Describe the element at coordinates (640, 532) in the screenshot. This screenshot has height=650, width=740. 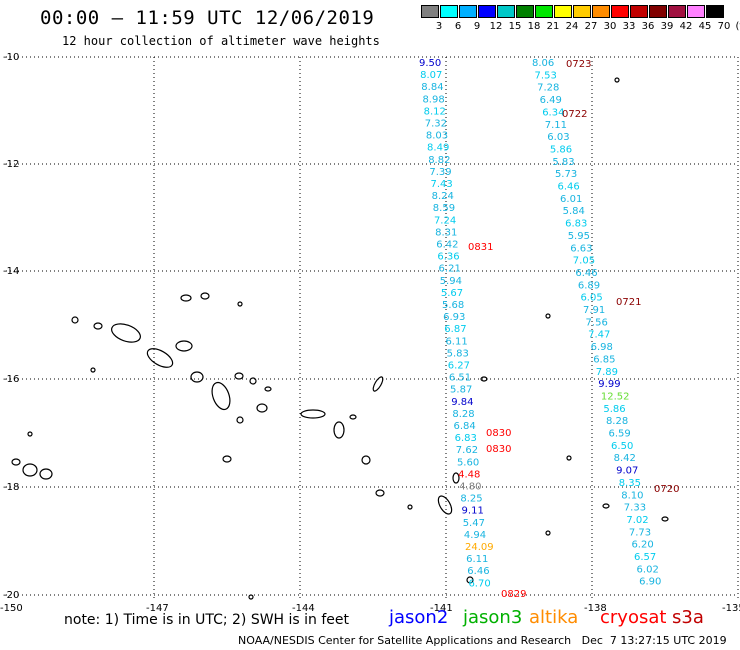
I see `track-mid-height: 7.73` at that location.